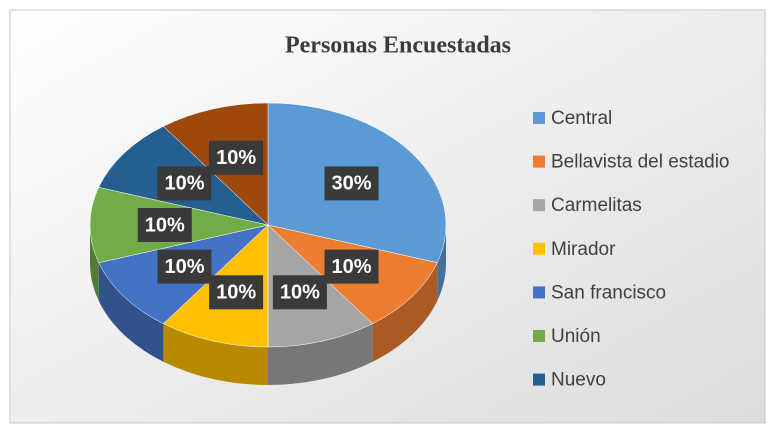 The height and width of the screenshot is (438, 775). What do you see at coordinates (578, 380) in the screenshot?
I see `legend-label: Nuevo` at bounding box center [578, 380].